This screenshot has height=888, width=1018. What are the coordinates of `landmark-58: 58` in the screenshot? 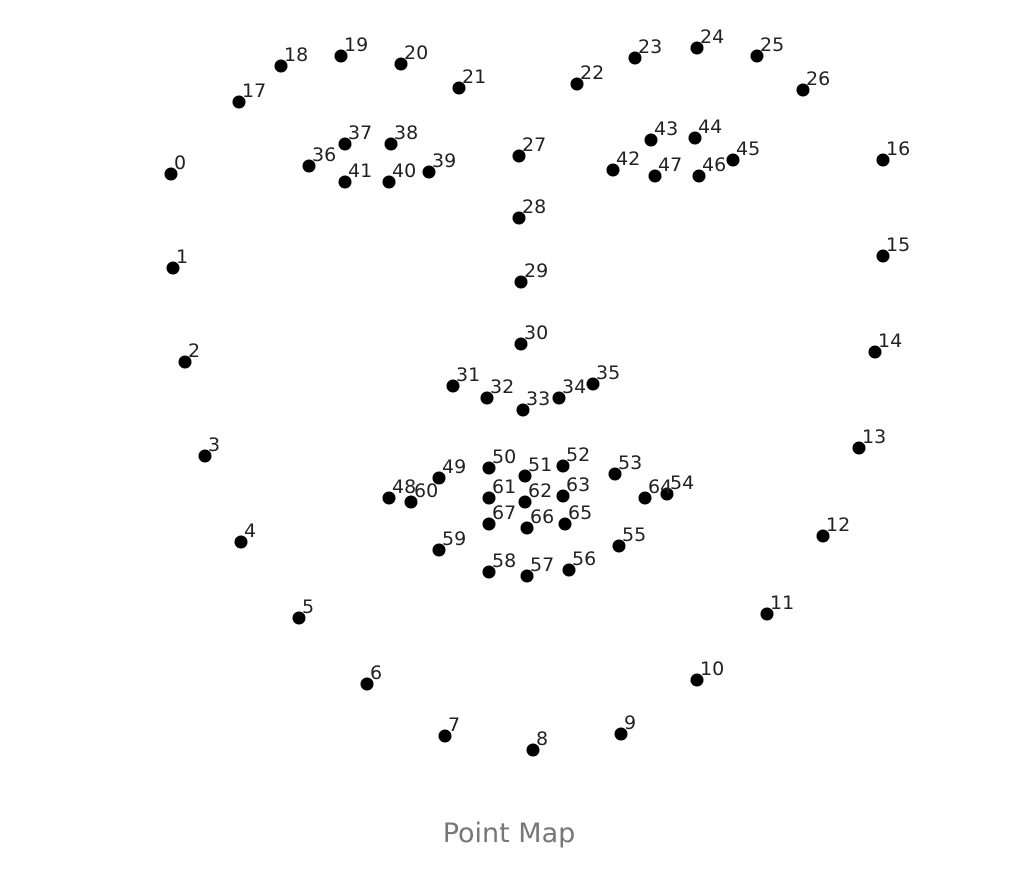 It's located at (499, 564).